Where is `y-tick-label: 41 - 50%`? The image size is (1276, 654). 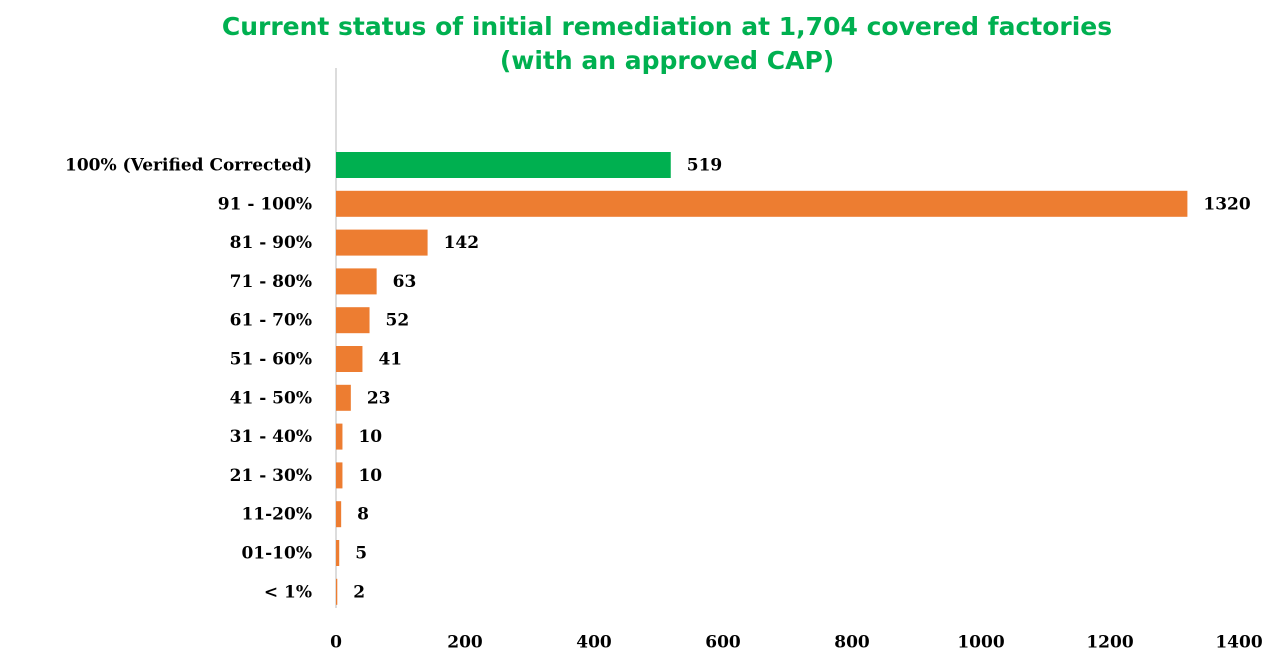 y-tick-label: 41 - 50% is located at coordinates (271, 398).